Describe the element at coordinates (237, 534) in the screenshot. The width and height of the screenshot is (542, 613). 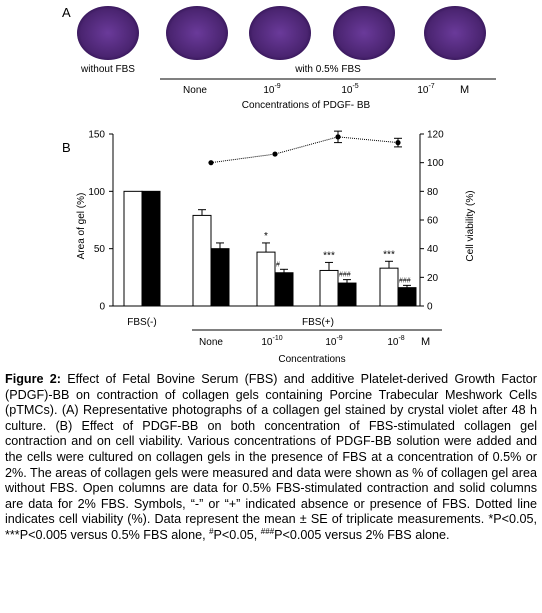
I see `caption-text-2: P<0.05,` at that location.